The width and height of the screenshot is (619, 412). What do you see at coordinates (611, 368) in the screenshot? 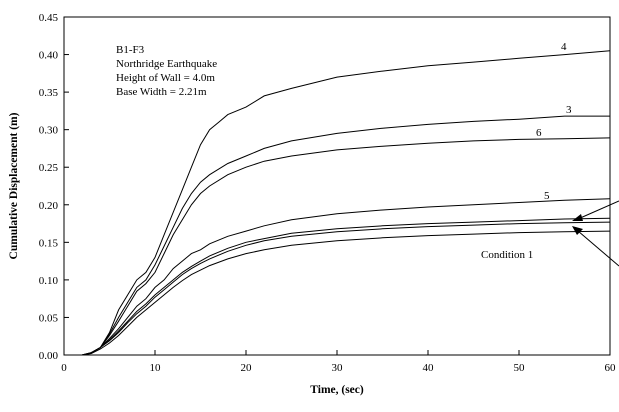
I see `x-tick-label: 60` at bounding box center [611, 368].